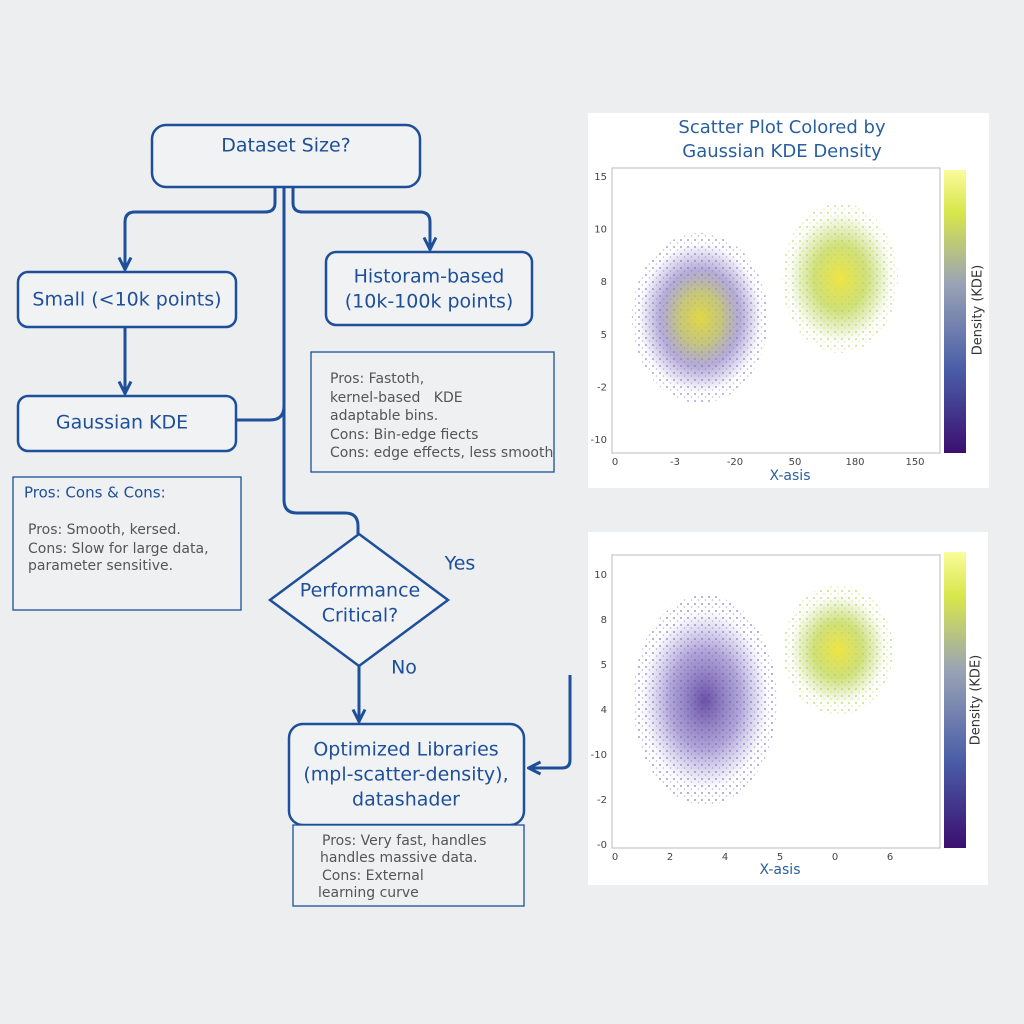 Image resolution: width=1024 pixels, height=1024 pixels. What do you see at coordinates (429, 277) in the screenshot?
I see `node-label: Historam-based` at bounding box center [429, 277].